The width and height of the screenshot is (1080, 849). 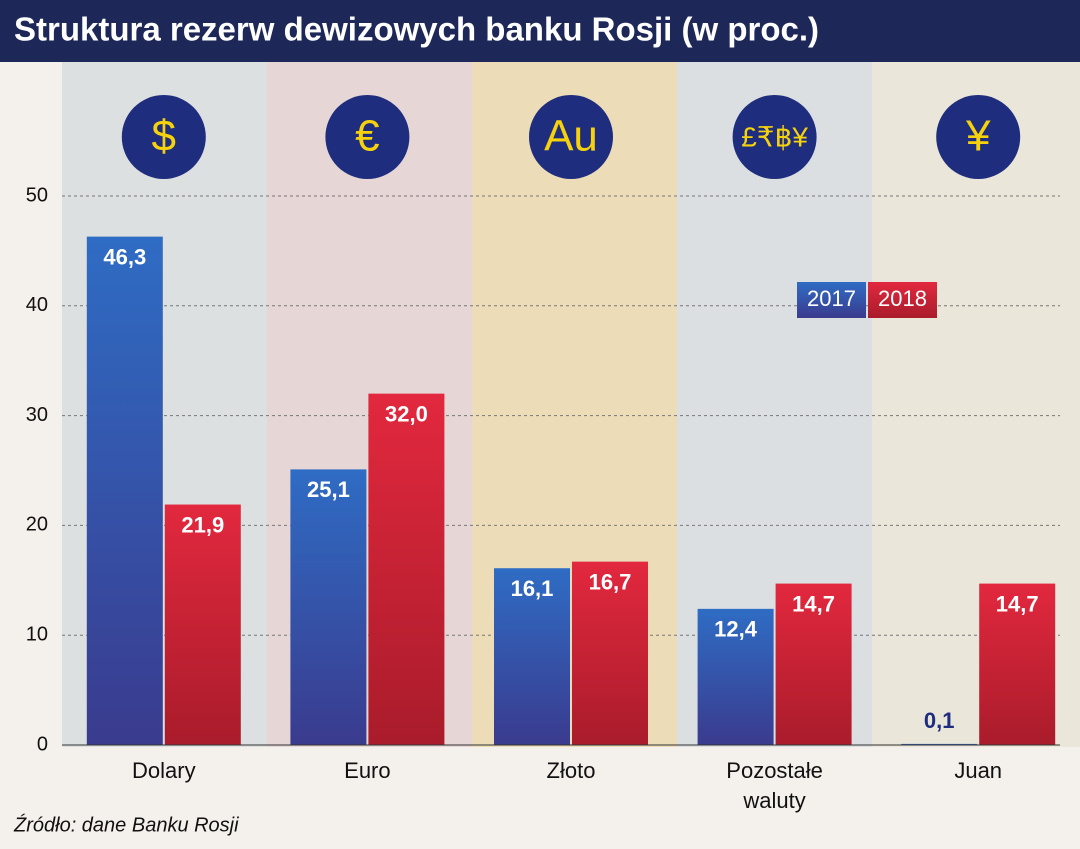 I want to click on value-label: 16,7, so click(x=610, y=581).